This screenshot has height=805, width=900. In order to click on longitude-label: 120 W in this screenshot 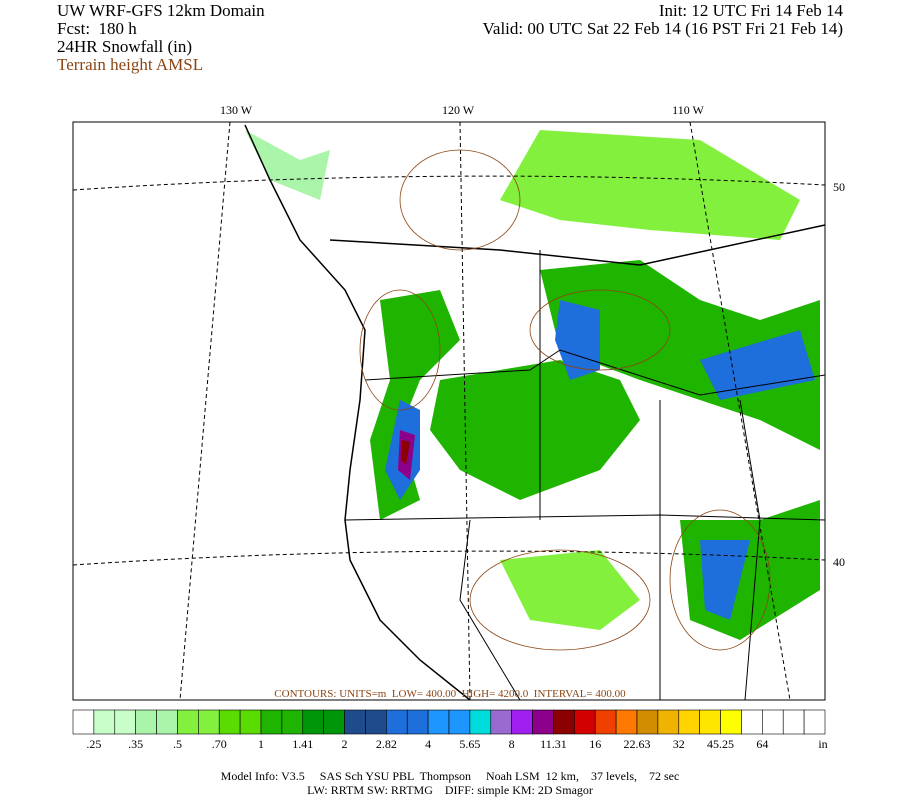, I will do `click(458, 110)`.